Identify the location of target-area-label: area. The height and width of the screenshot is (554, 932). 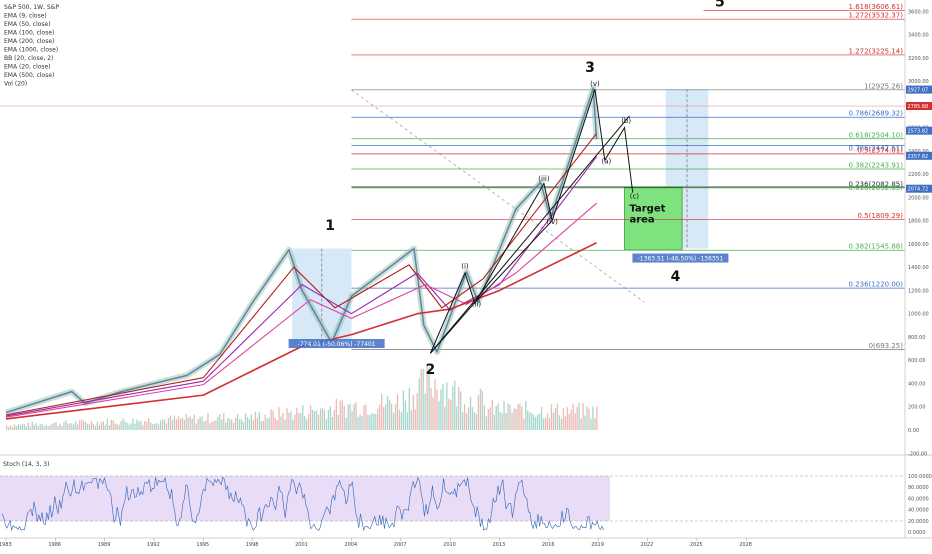
(641, 219).